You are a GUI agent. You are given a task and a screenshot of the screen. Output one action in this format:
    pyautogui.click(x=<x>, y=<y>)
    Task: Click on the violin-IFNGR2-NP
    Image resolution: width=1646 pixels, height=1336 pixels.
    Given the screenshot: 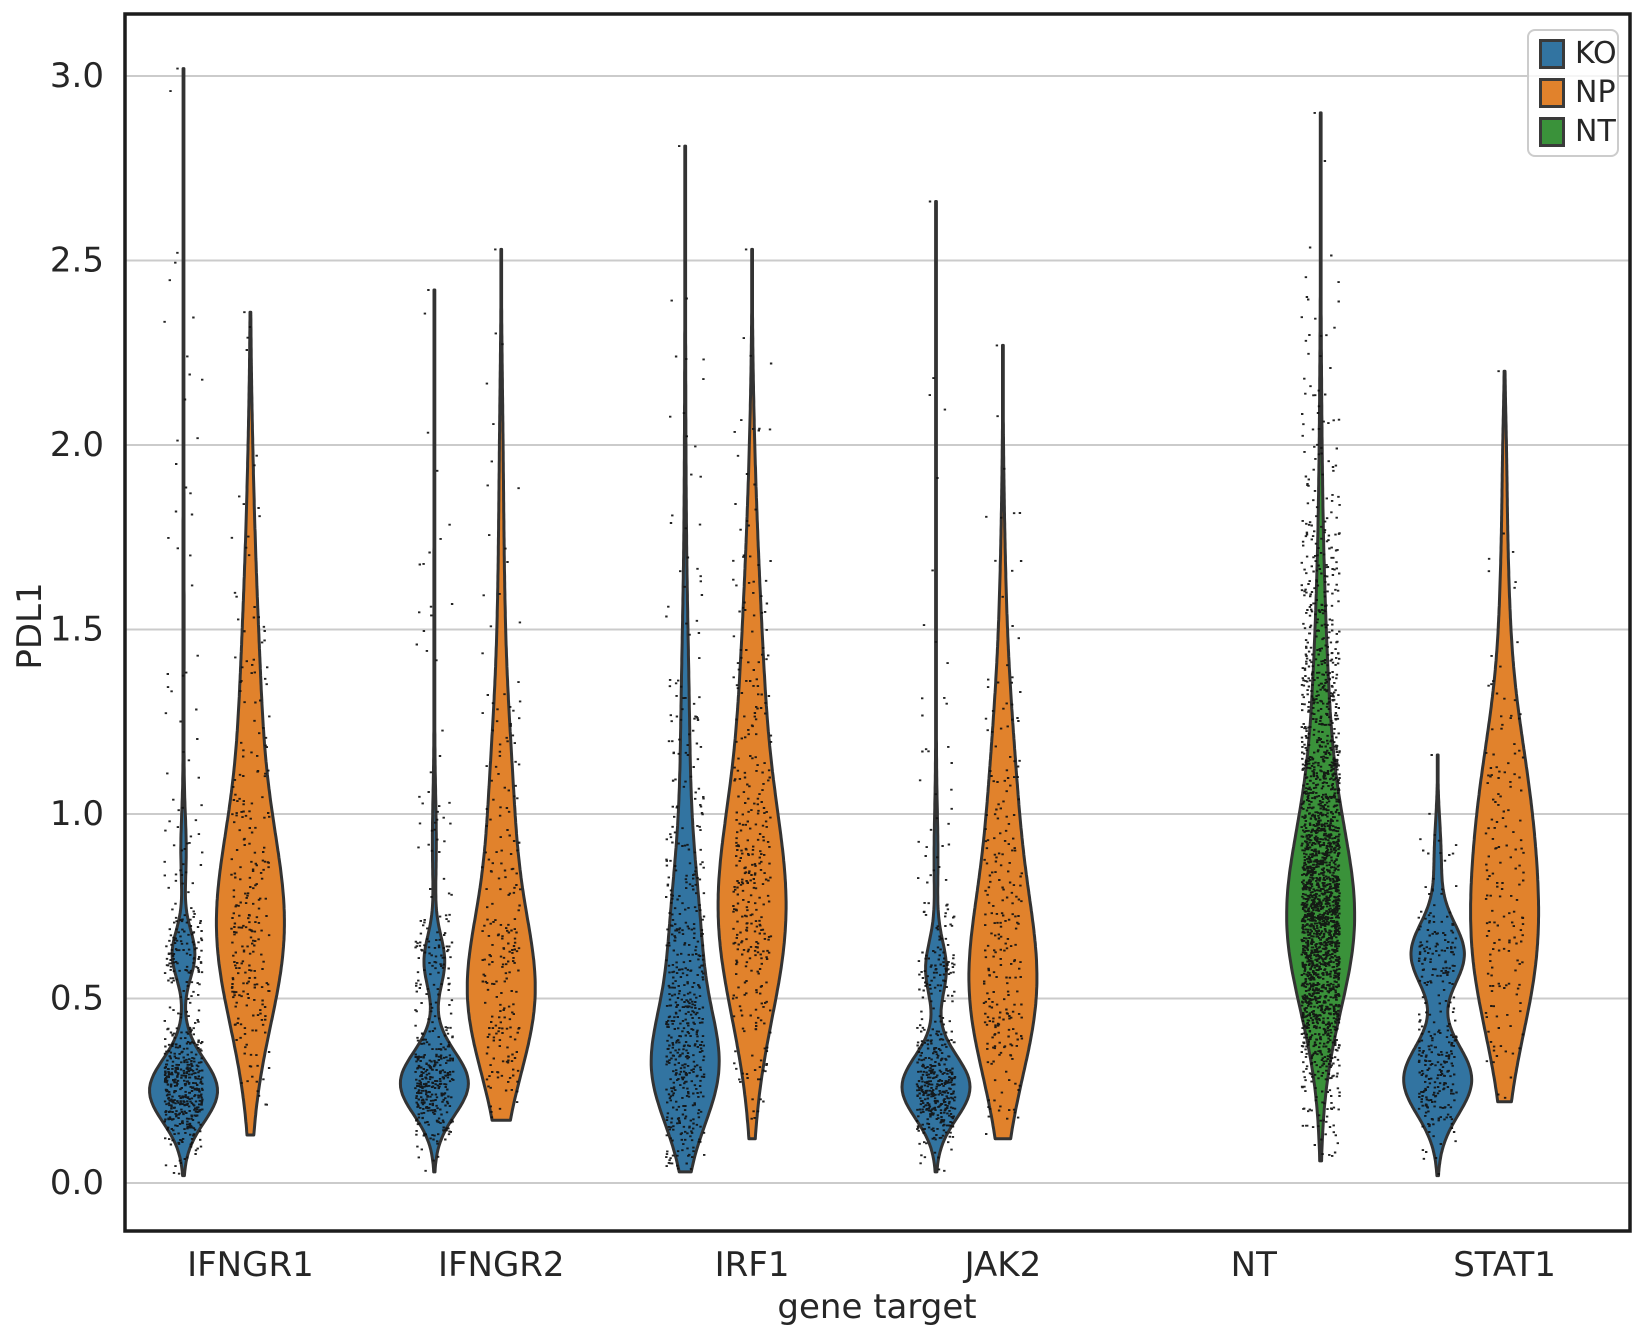 What is the action you would take?
    pyautogui.click(x=501, y=684)
    